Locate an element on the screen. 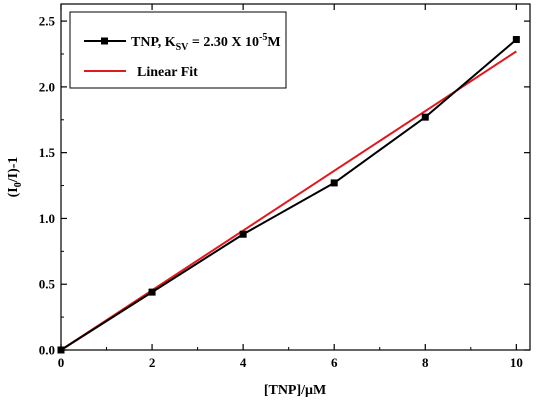 This screenshot has width=539, height=403. x-axis-title: [TNP]/μM is located at coordinates (295, 390).